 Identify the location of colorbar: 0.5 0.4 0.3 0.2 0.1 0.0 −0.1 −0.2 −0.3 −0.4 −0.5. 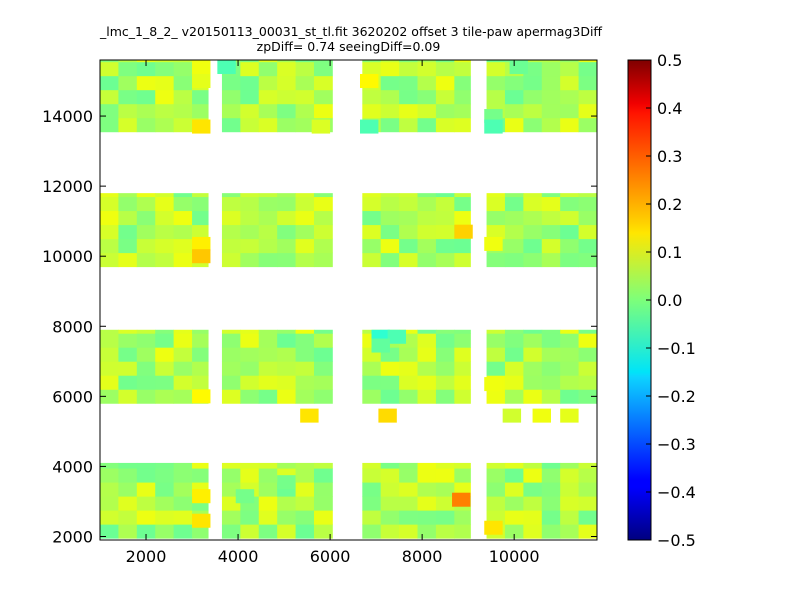
(661, 300).